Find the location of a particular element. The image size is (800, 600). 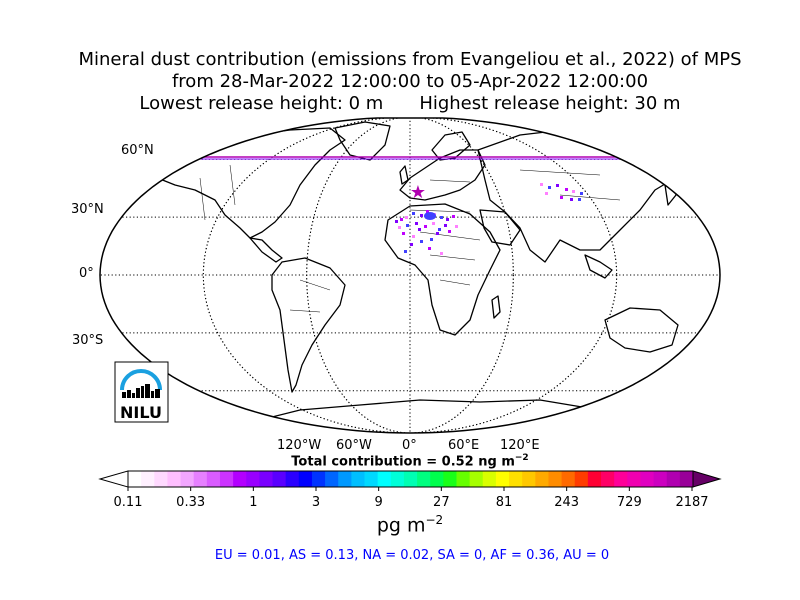

land-southeast-asia is located at coordinates (598, 266).